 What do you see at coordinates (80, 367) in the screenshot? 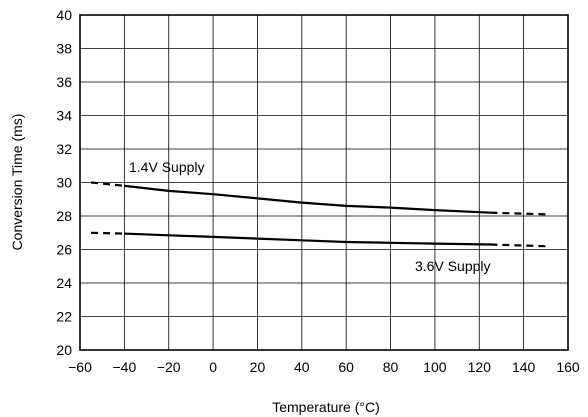
I see `x-tick-label: −60` at bounding box center [80, 367].